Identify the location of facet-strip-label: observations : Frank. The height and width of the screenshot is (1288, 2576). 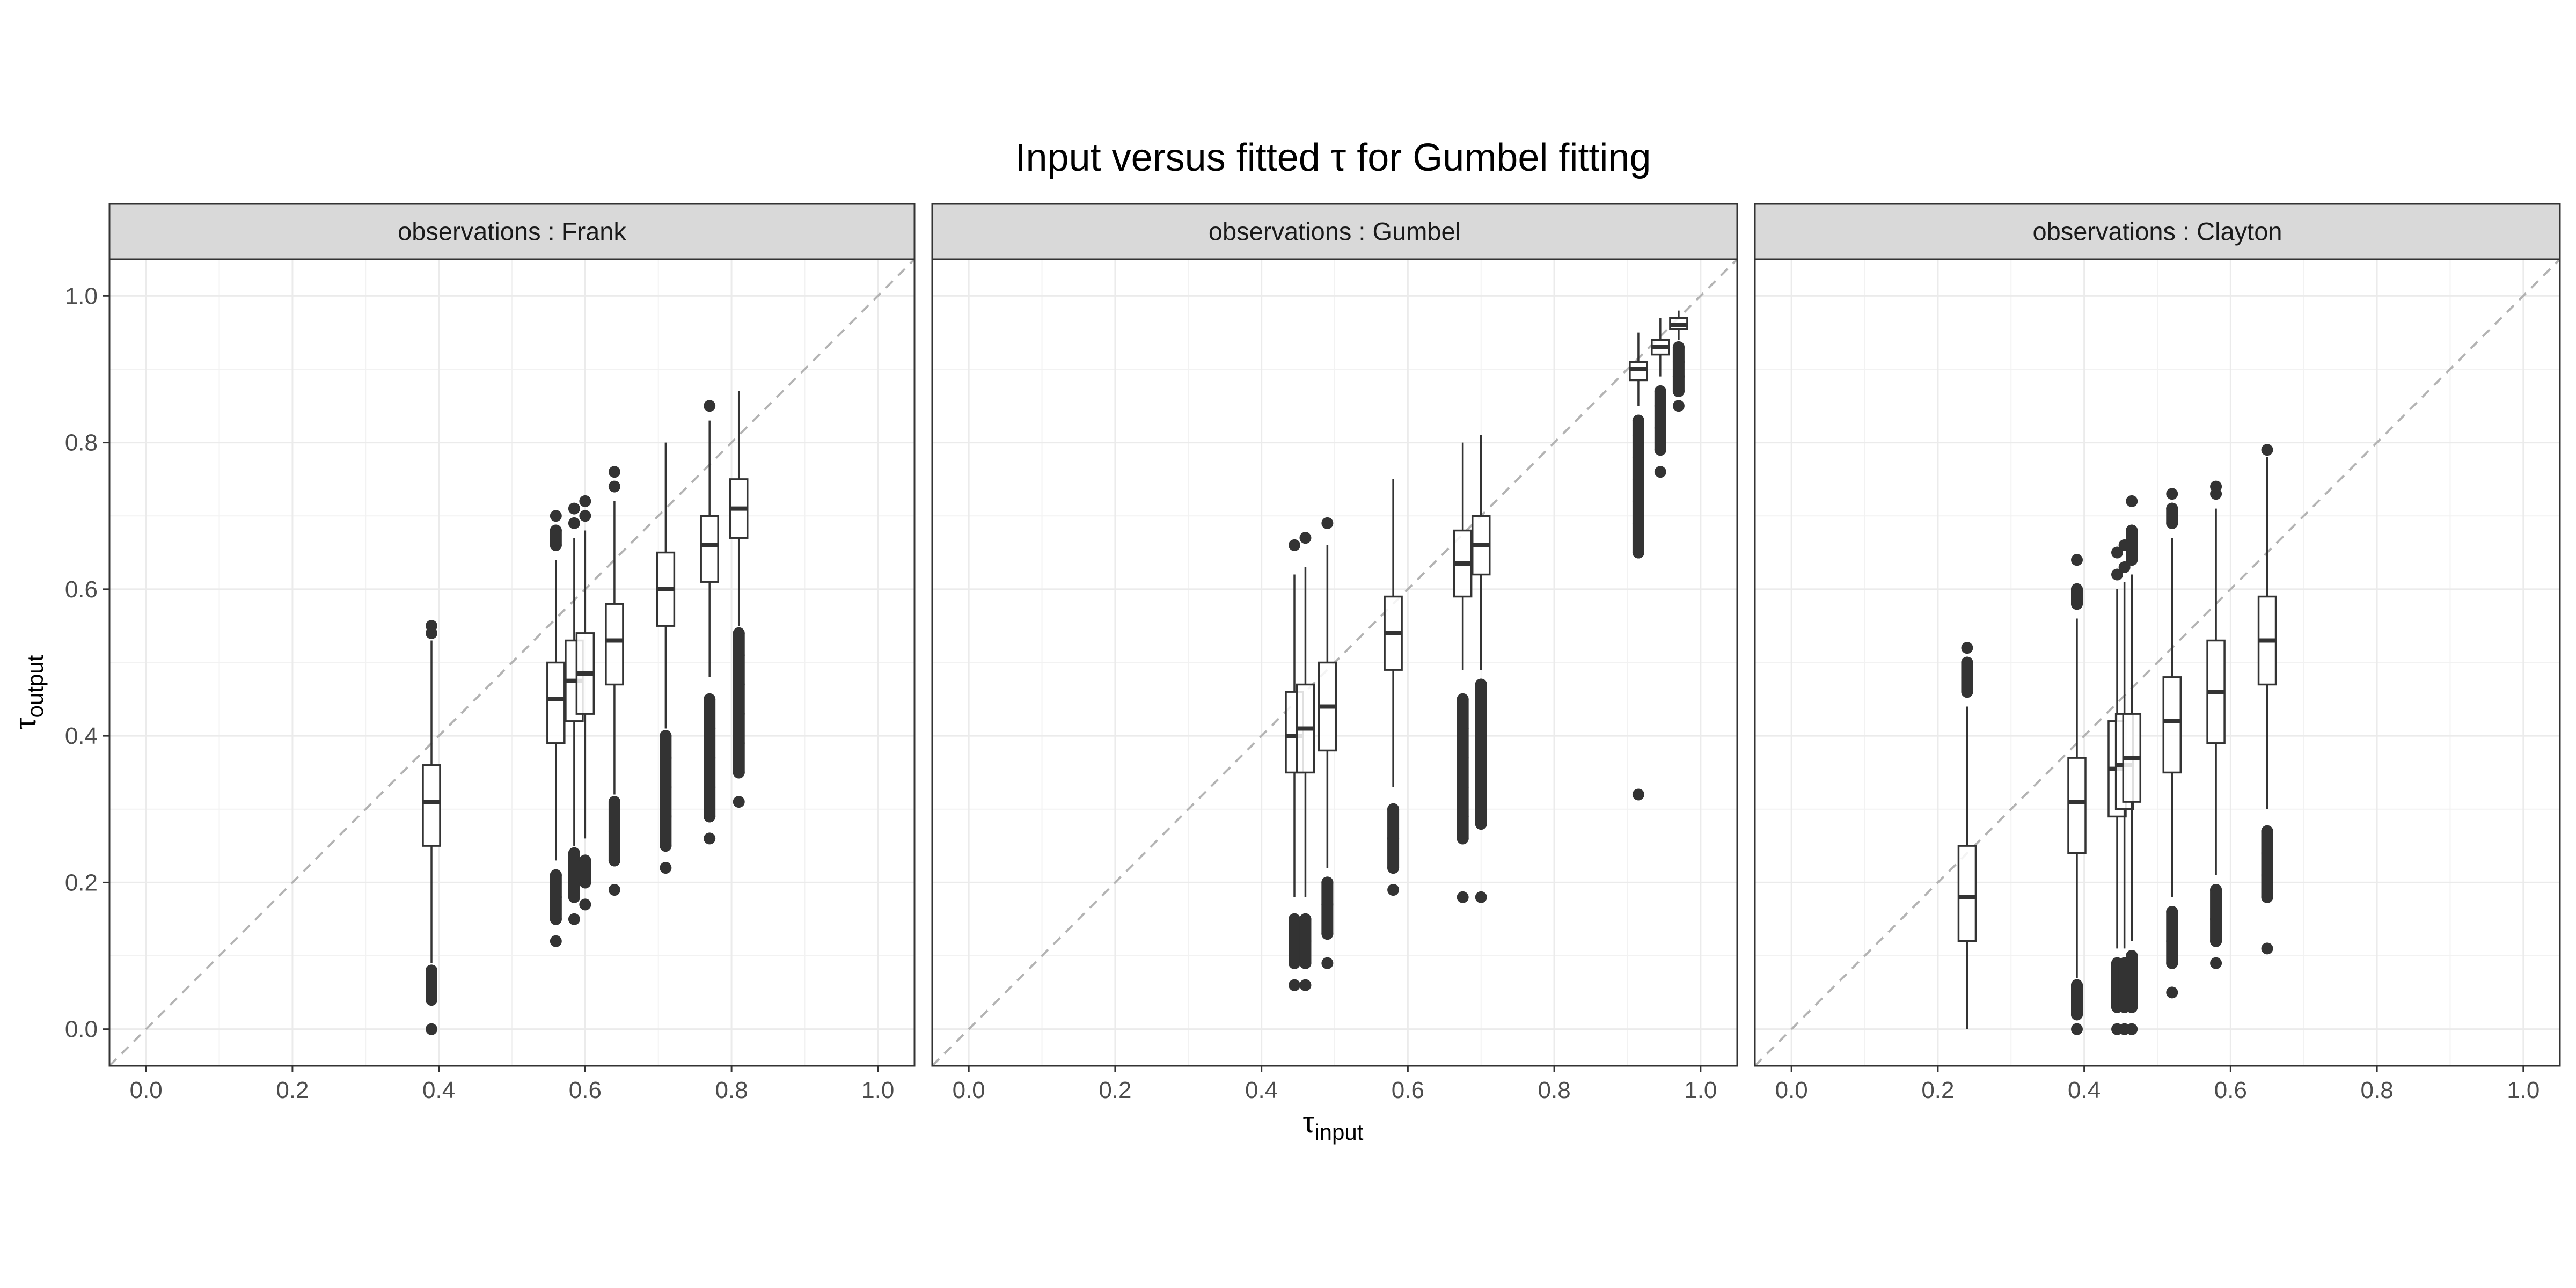
(512, 231).